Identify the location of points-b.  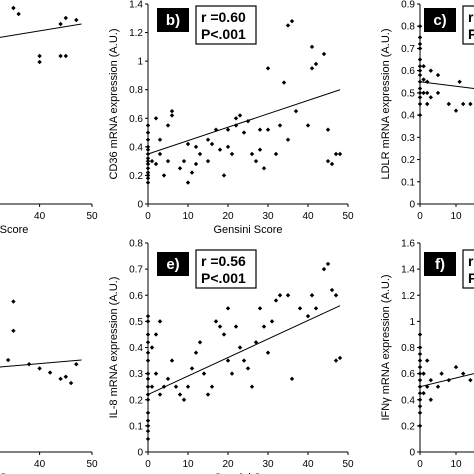
(244, 101).